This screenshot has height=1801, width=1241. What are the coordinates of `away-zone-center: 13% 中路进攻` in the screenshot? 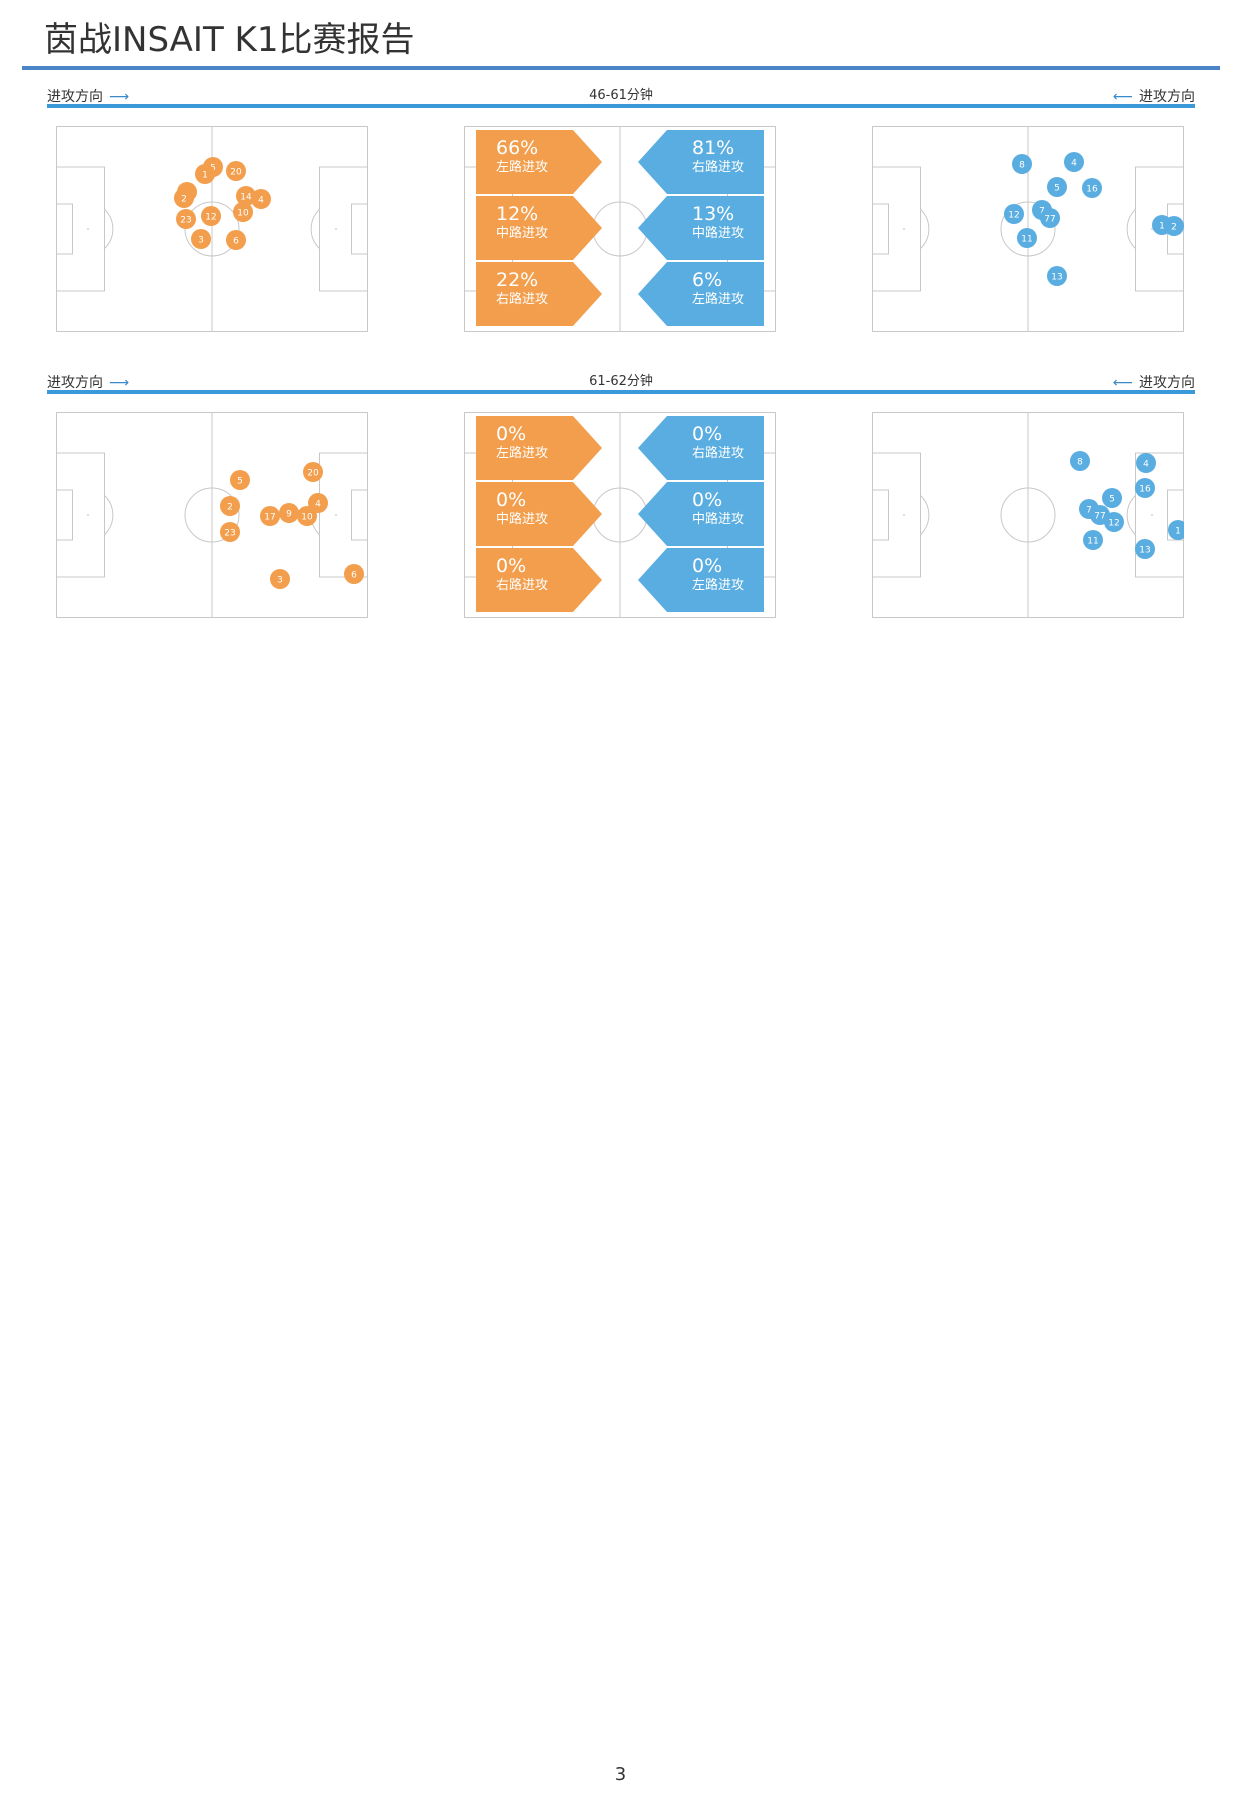 It's located at (701, 228).